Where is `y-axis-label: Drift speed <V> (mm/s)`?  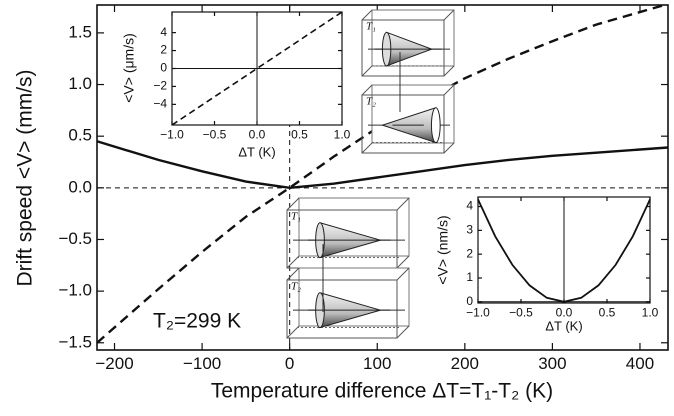
y-axis-label: Drift speed <V> (mm/s) is located at coordinates (25, 177).